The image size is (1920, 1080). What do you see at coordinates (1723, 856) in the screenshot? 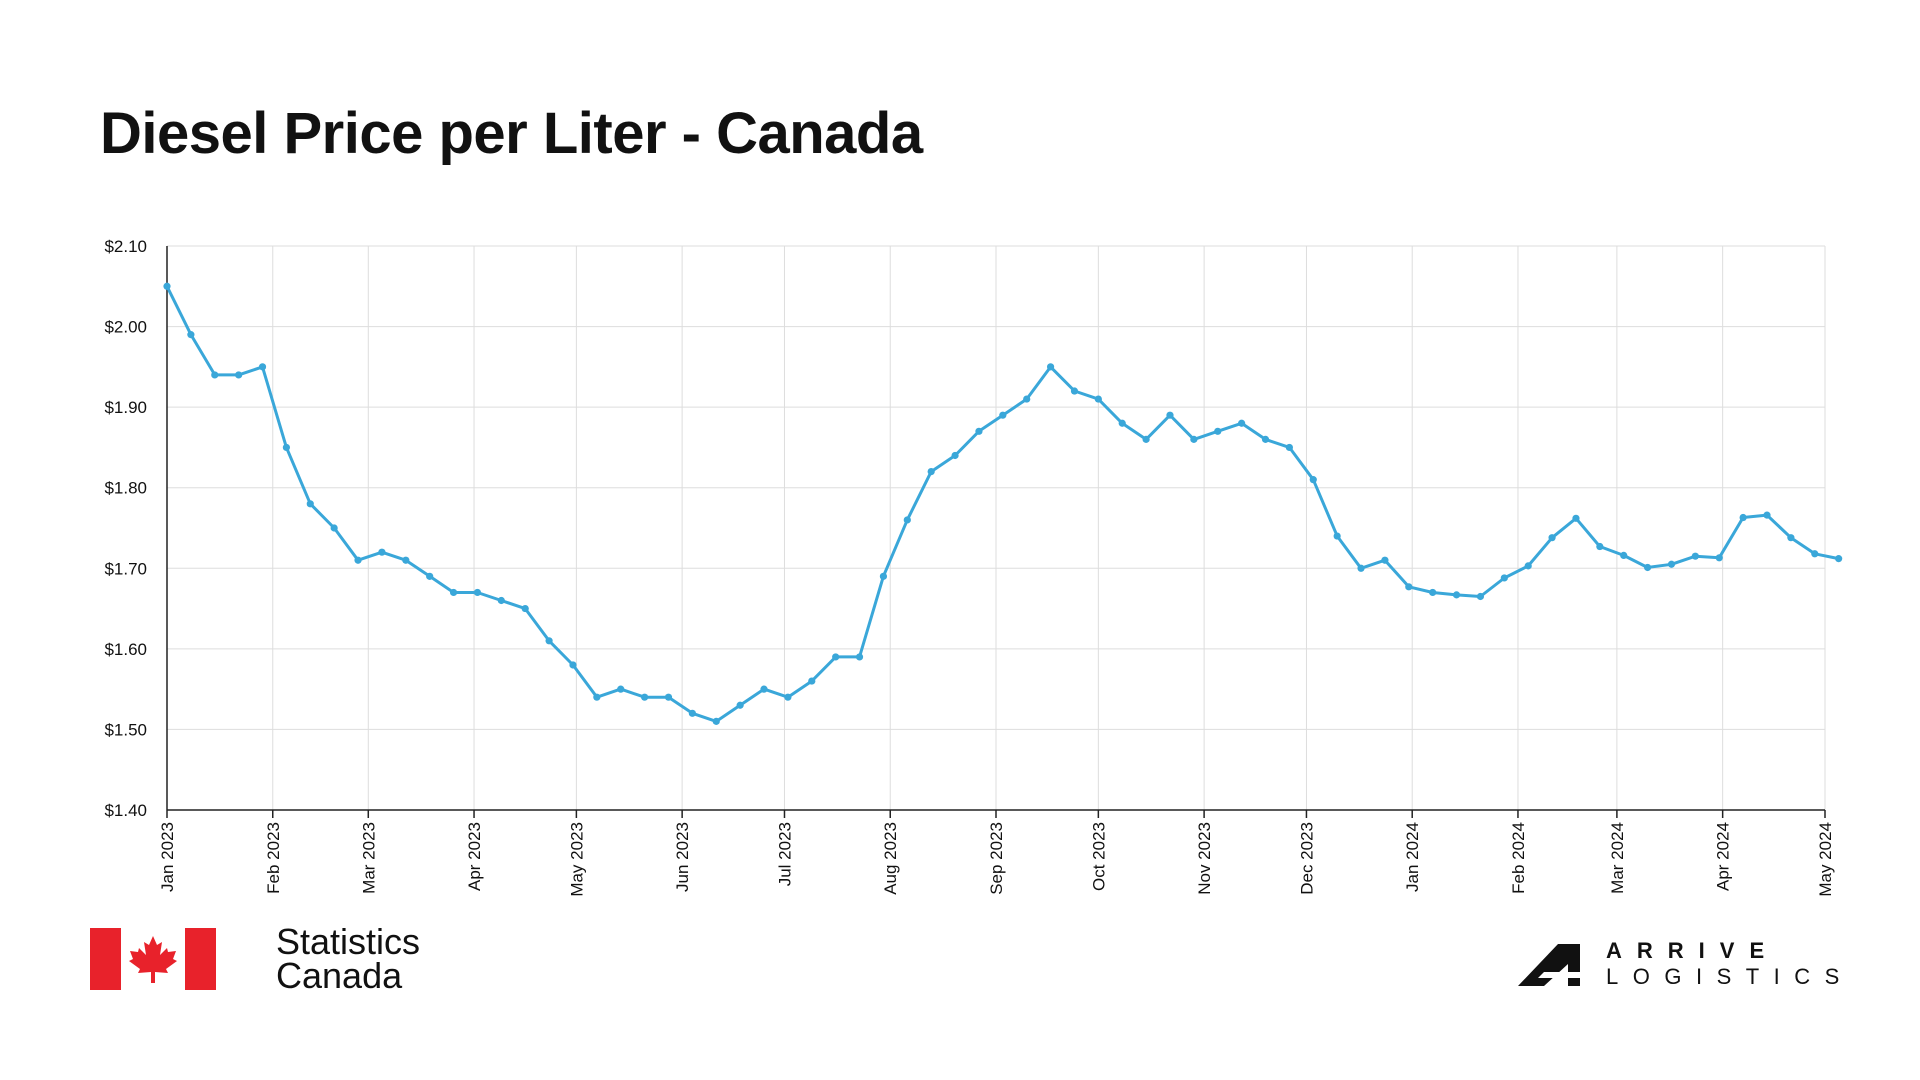
I see `x-tick-label: Apr 2024` at bounding box center [1723, 856].